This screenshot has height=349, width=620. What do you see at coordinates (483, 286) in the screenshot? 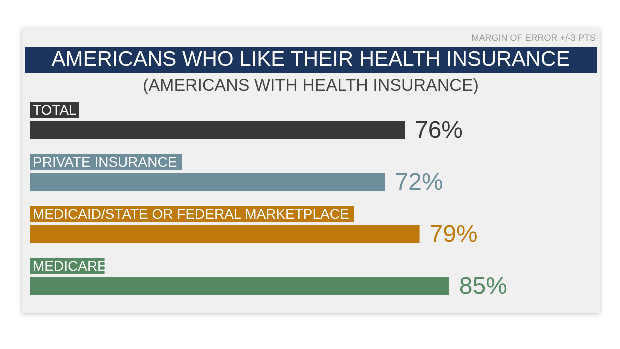
I see `data-label: 85%` at bounding box center [483, 286].